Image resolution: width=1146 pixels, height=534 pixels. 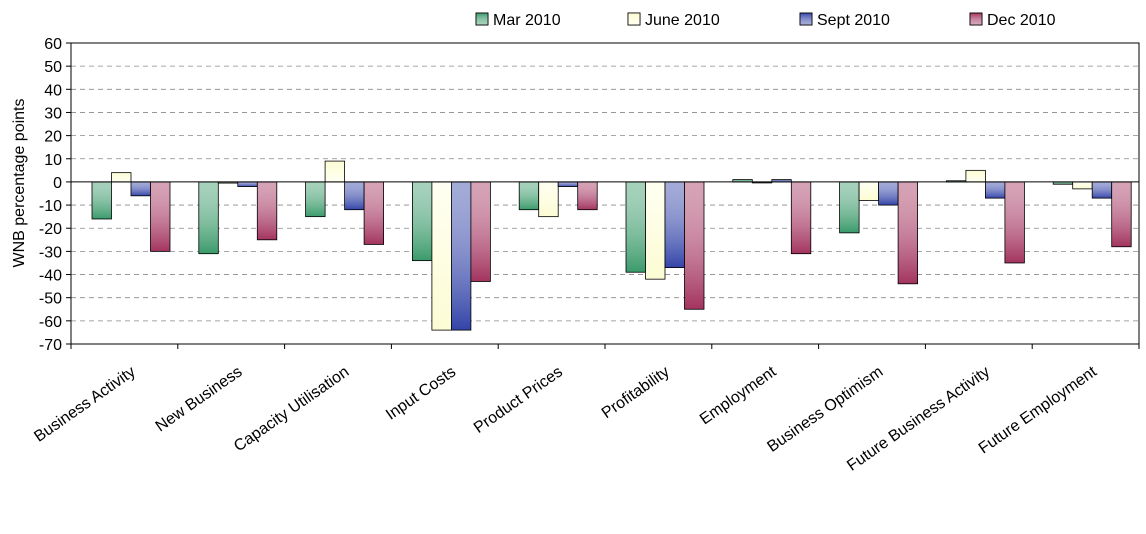 What do you see at coordinates (587, 196) in the screenshot?
I see `bar-dec-2010-product-prices` at bounding box center [587, 196].